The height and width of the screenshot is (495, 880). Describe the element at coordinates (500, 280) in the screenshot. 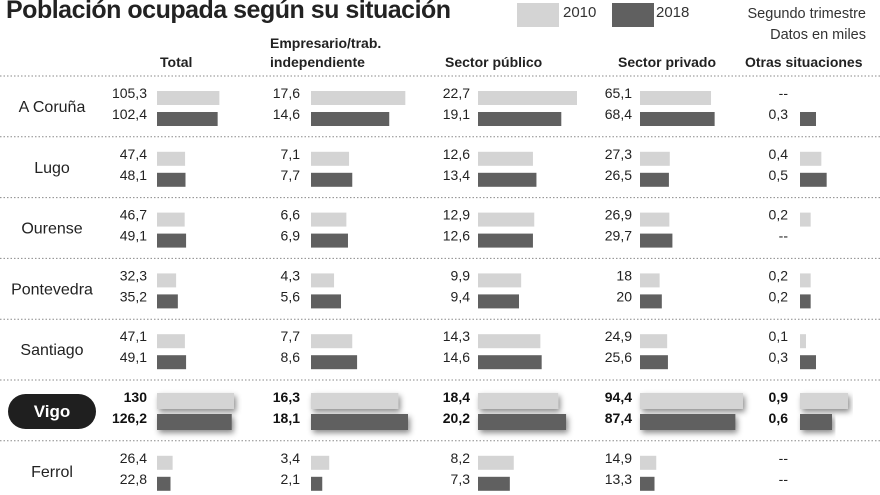

I see `bar-pontevedra-col3-2010` at that location.